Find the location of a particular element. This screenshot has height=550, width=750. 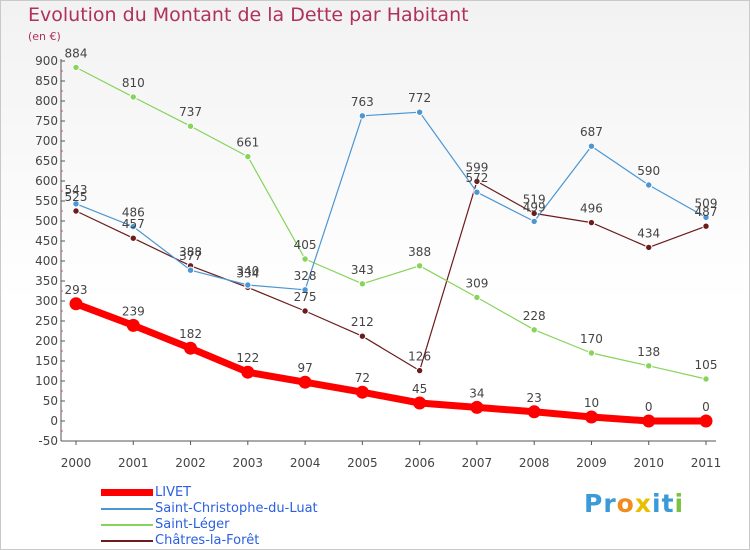

x-tick-label: 2007 is located at coordinates (477, 463).